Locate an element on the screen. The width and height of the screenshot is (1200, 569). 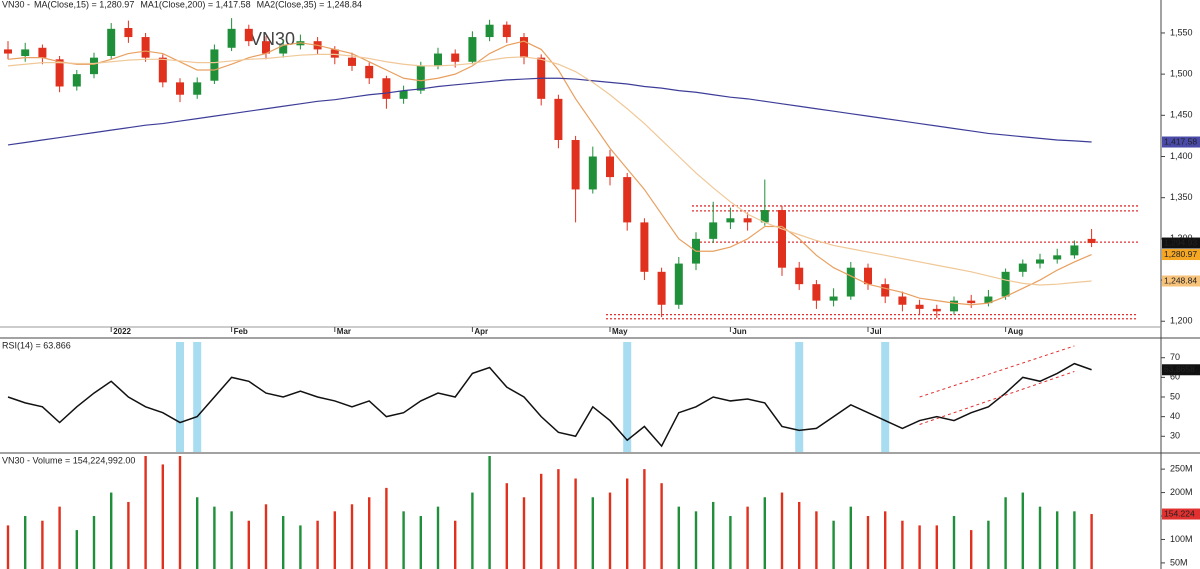
y-tick-label: 30 is located at coordinates (1175, 436).